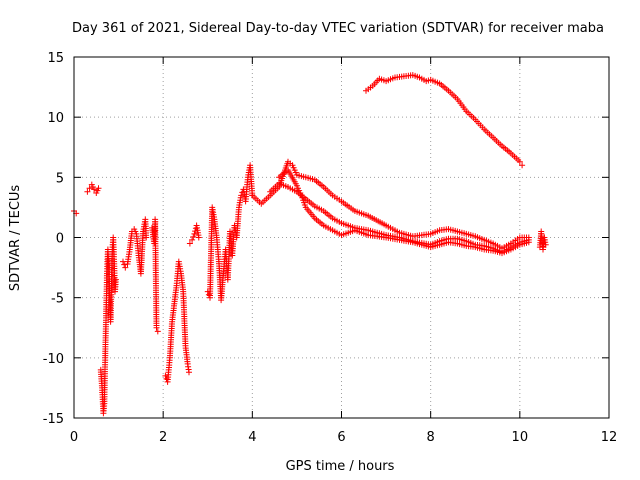 The image size is (640, 480). Describe the element at coordinates (163, 437) in the screenshot. I see `x-tick-label: 2` at that location.